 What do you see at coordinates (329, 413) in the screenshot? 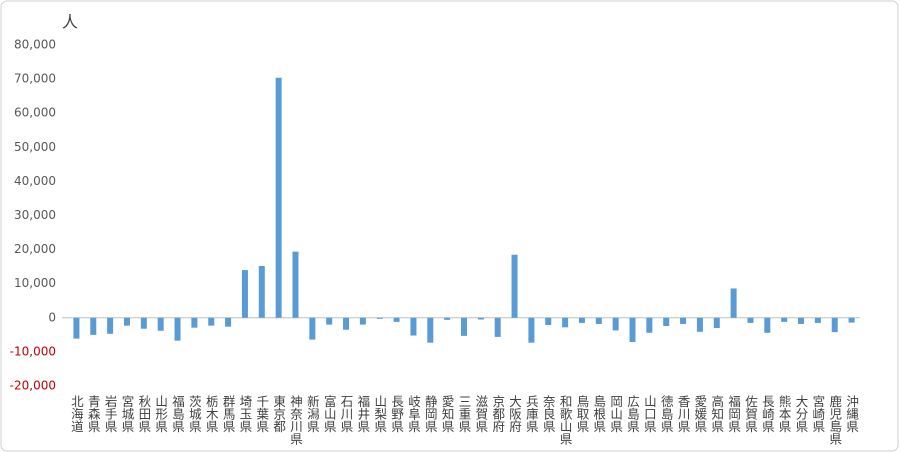
I see `x-tick-label: 富山県` at bounding box center [329, 413].